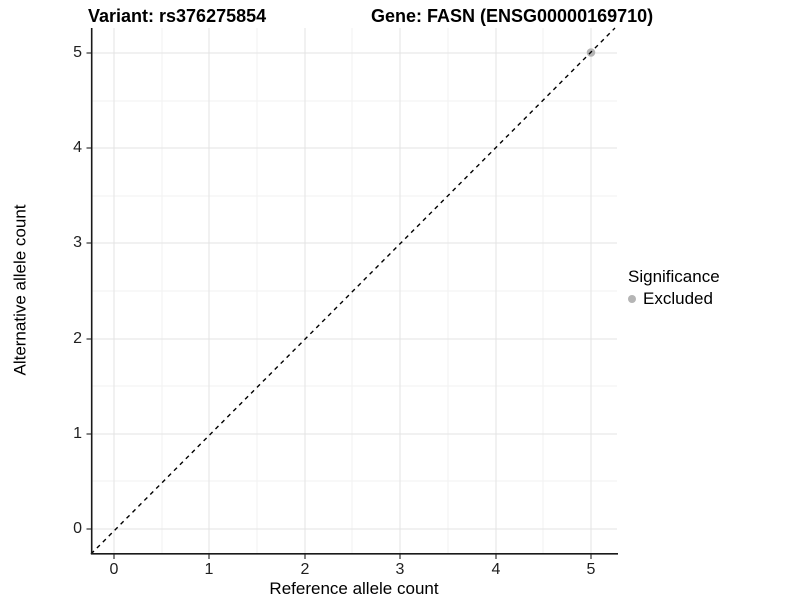 This screenshot has width=800, height=600. Describe the element at coordinates (20, 290) in the screenshot. I see `y-axis-title: Alternative allele count` at that location.